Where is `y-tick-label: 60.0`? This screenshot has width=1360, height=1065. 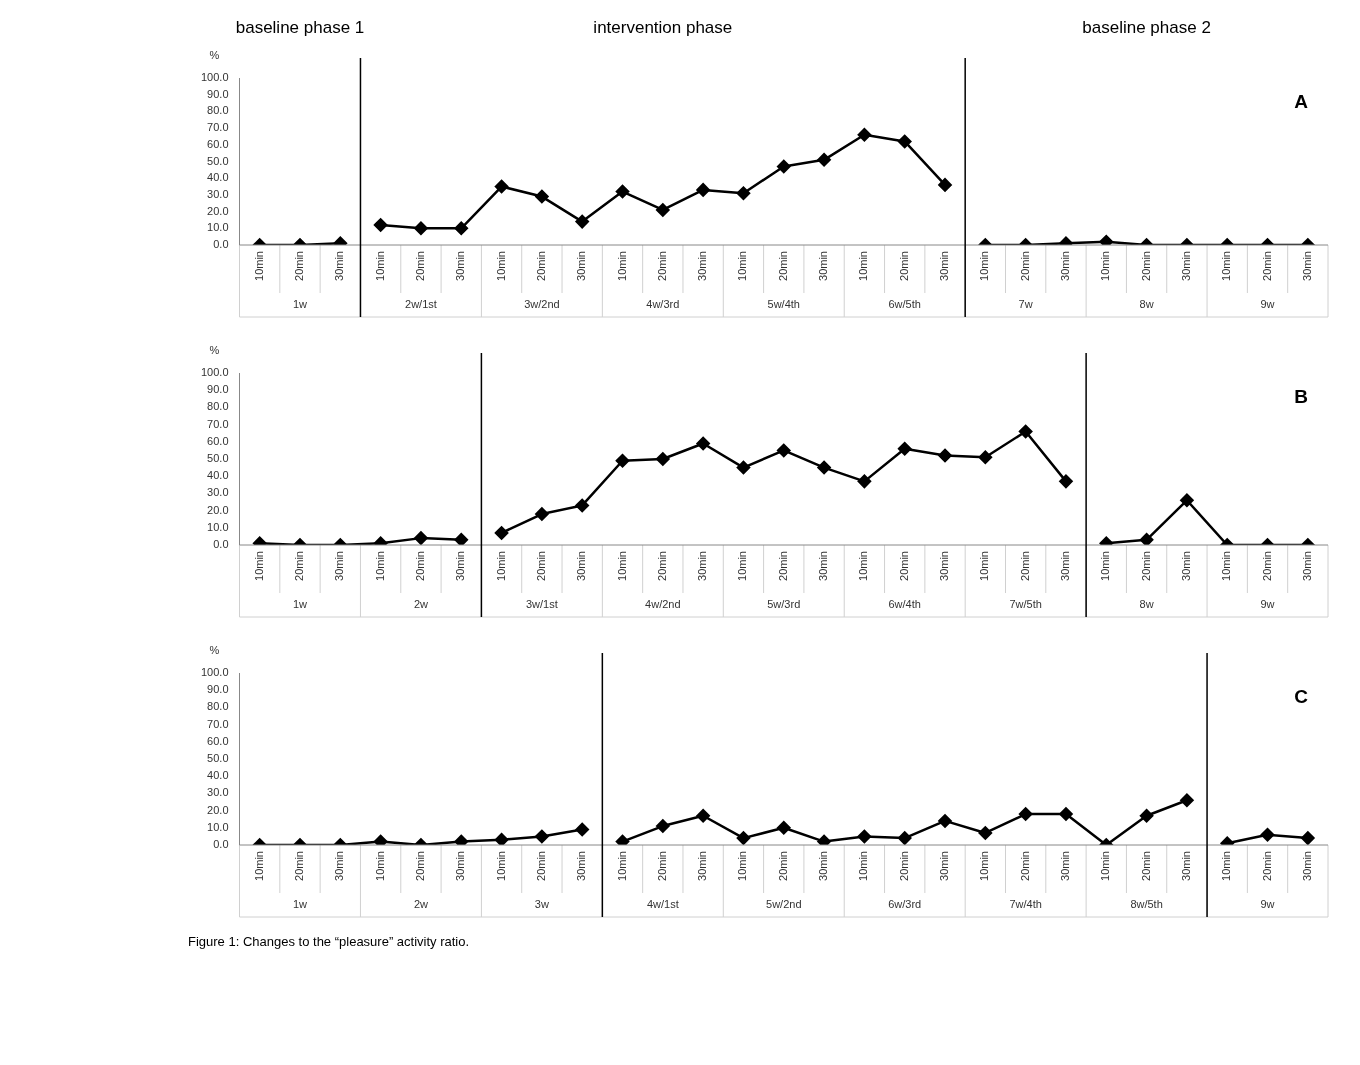 y-tick-label: 60.0 is located at coordinates (218, 740).